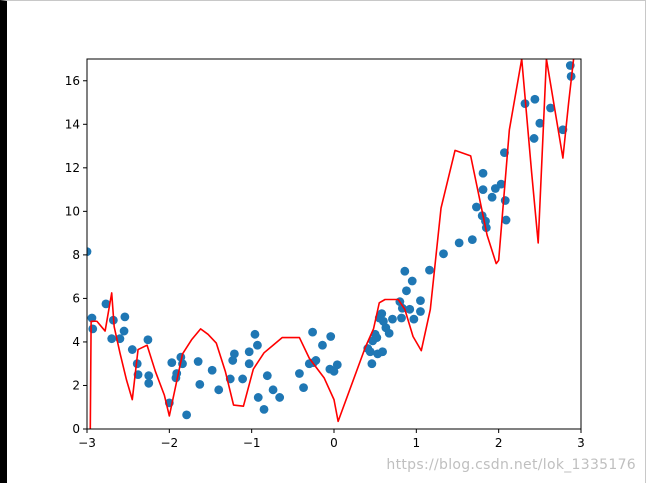  Describe the element at coordinates (72, 211) in the screenshot. I see `y-tick-label: 10` at that location.